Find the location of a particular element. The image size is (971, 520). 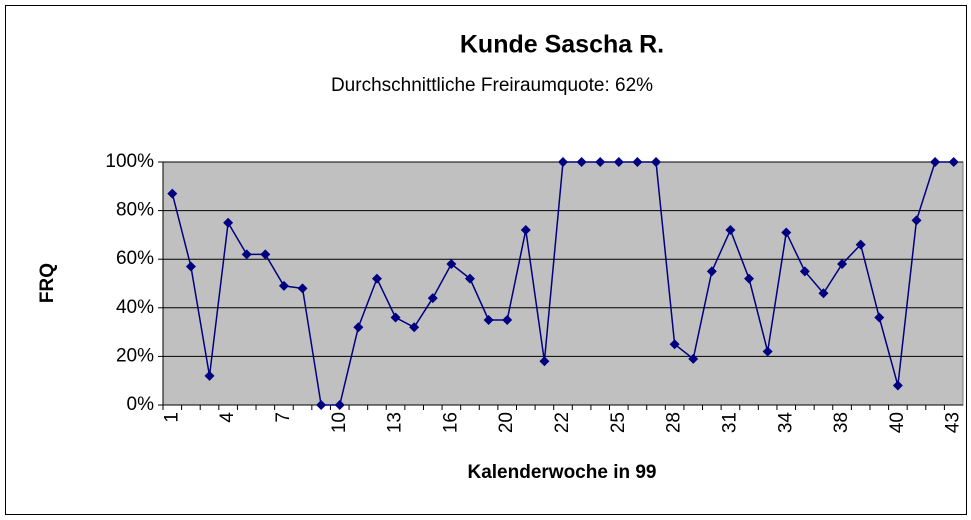

x-tick-label: 4 is located at coordinates (227, 417).